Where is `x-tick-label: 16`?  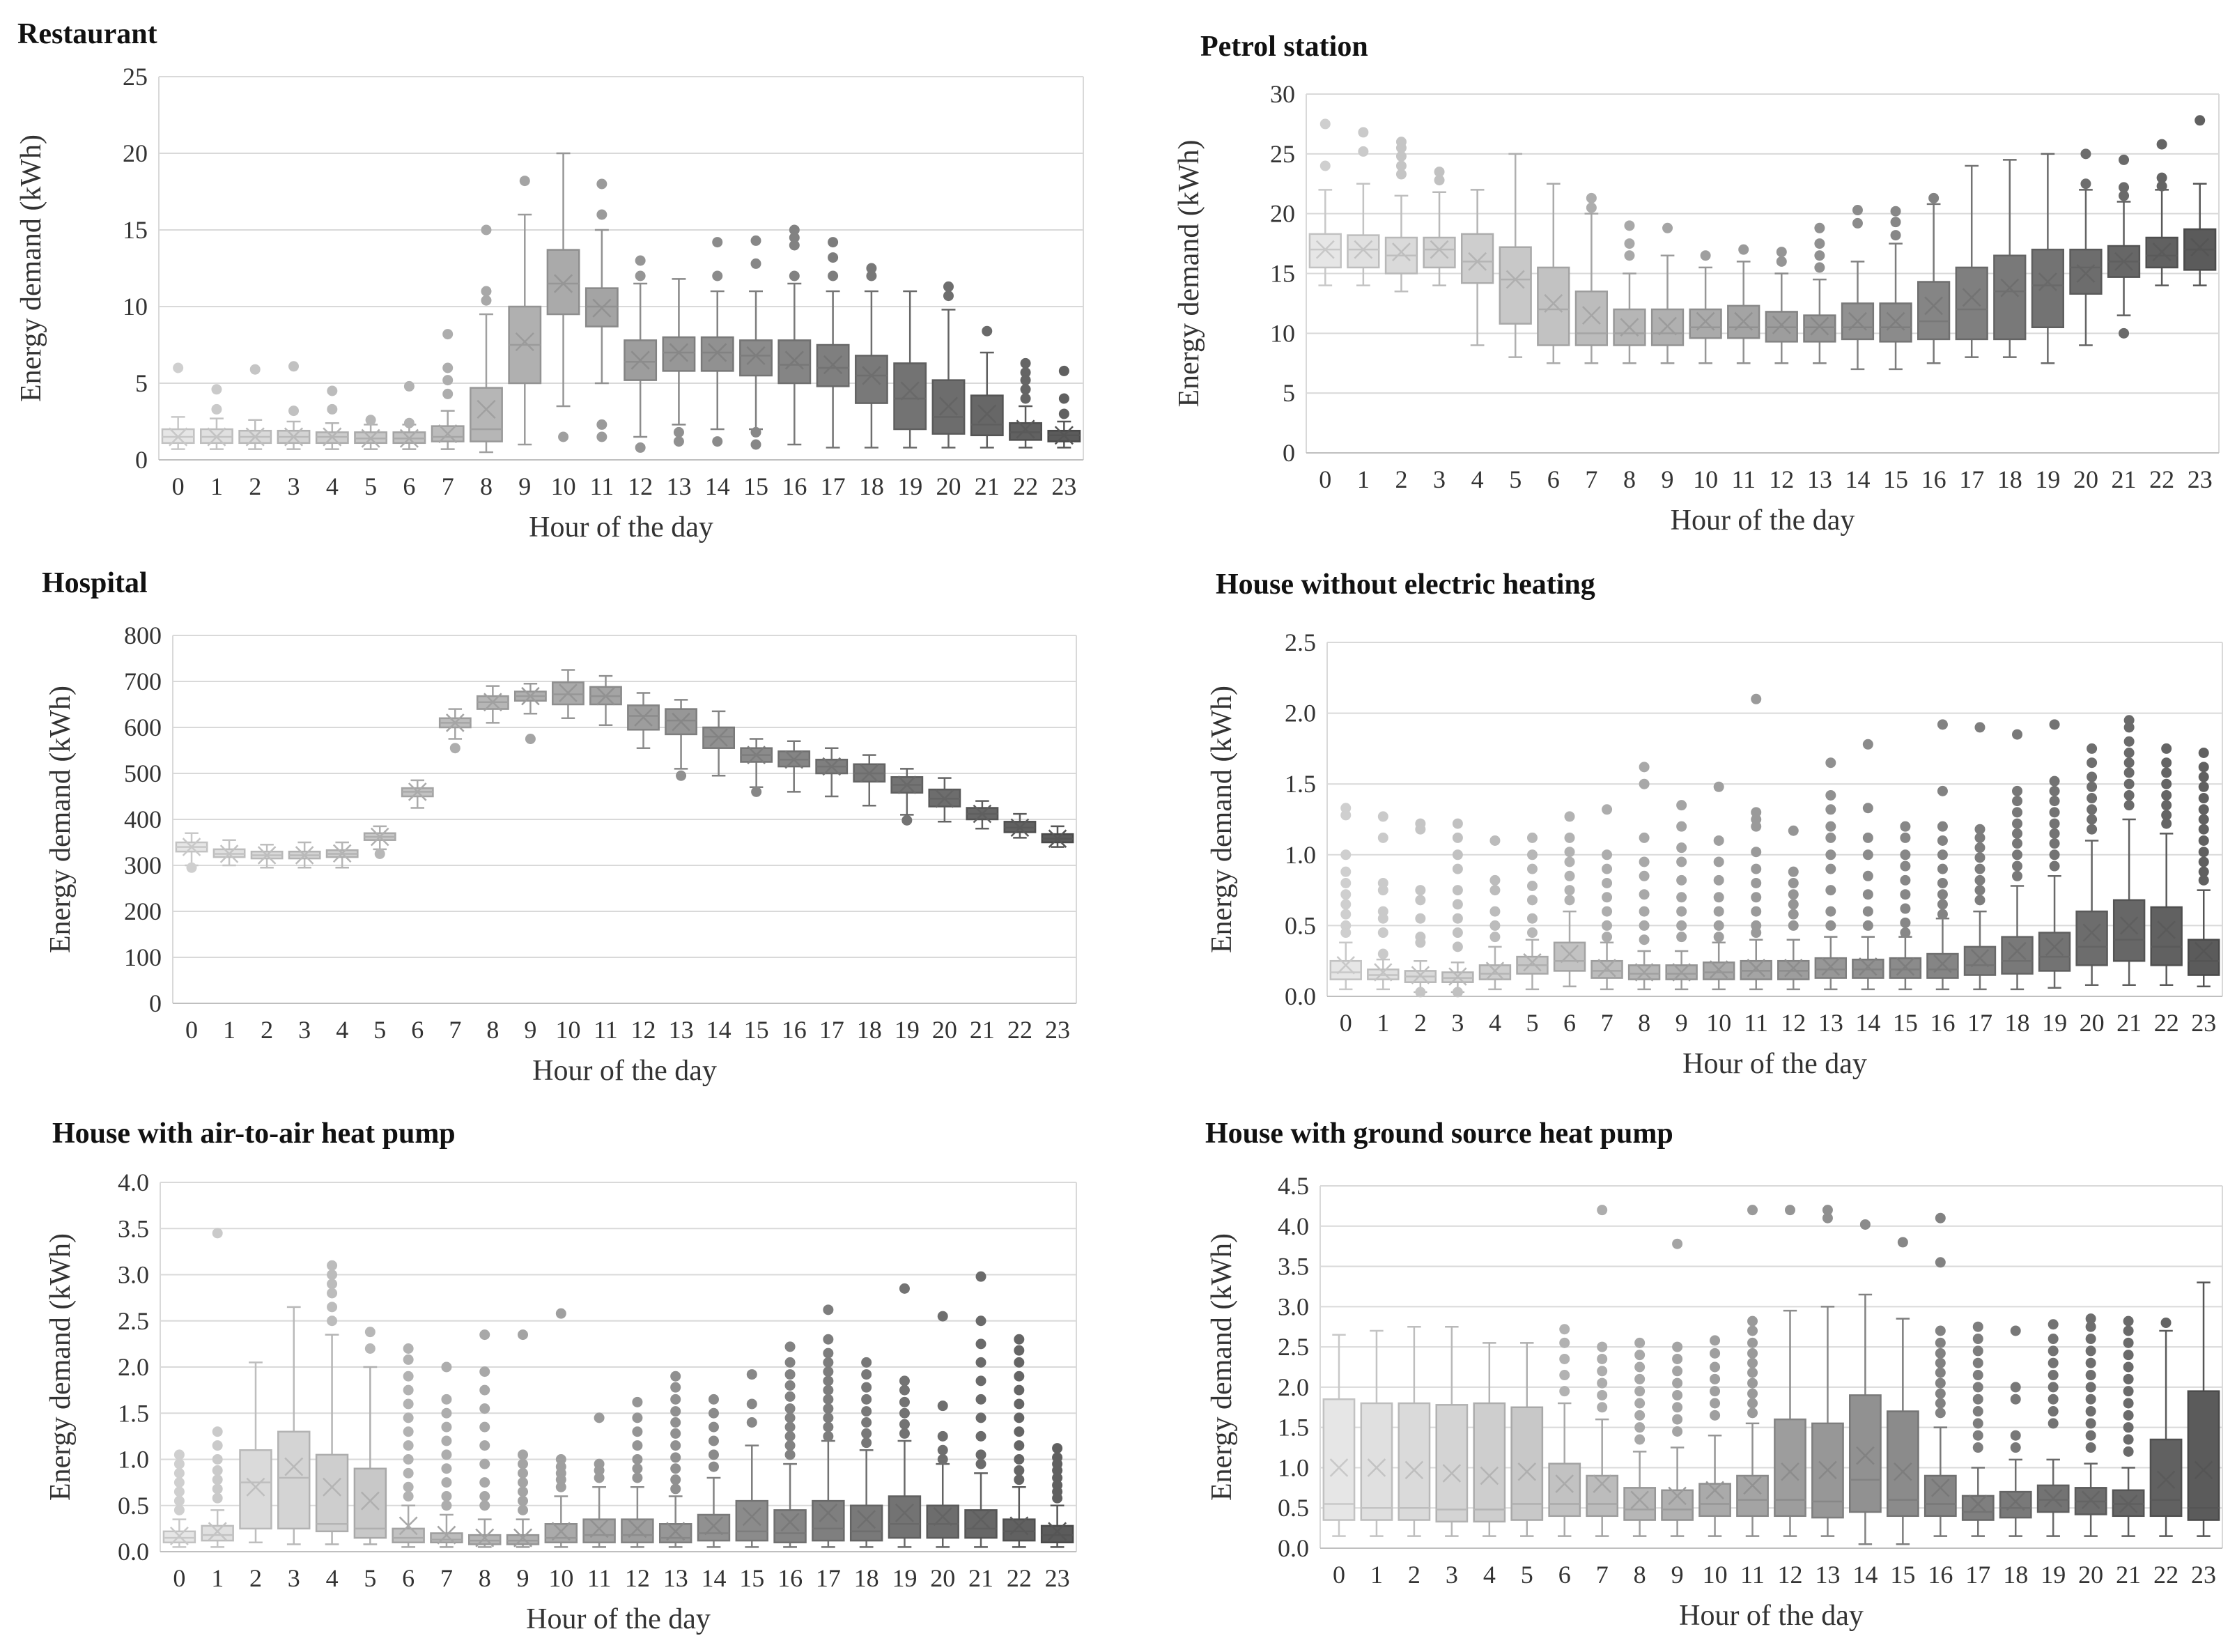
x-tick-label: 16 is located at coordinates (794, 1030).